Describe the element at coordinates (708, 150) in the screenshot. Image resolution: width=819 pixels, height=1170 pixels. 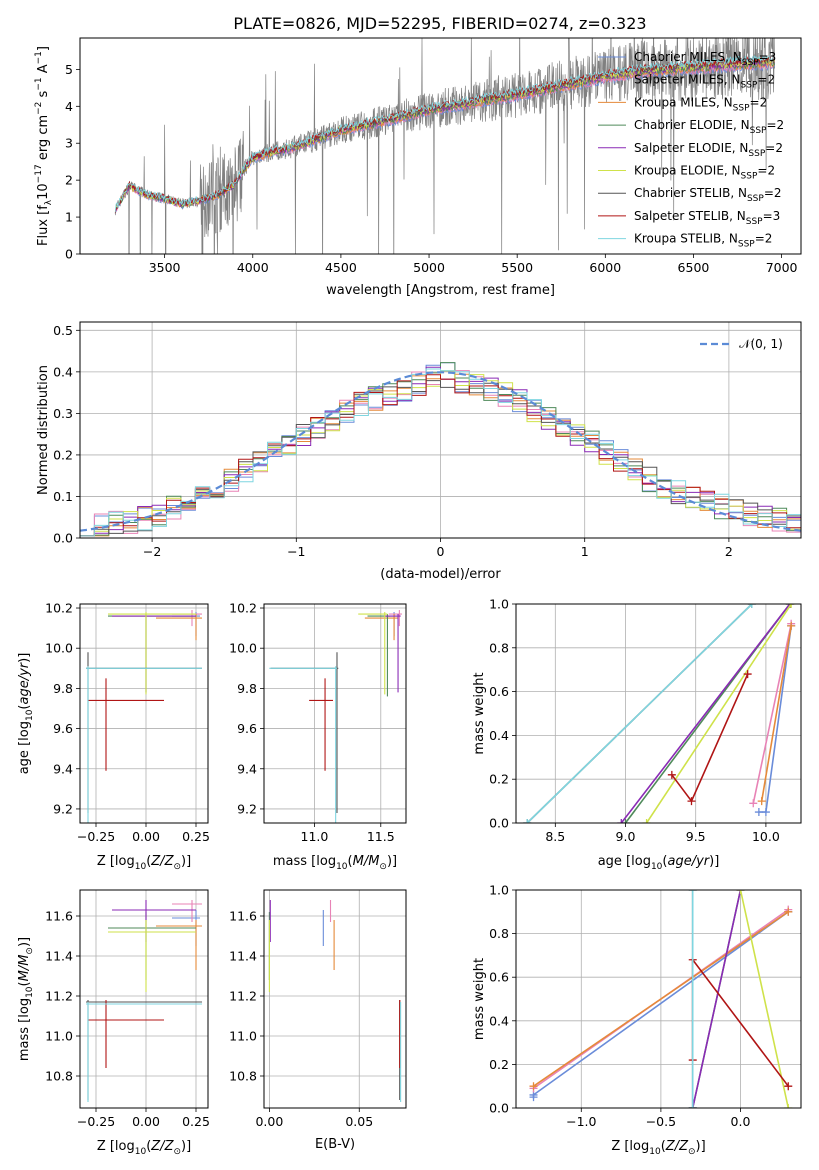
I see `legend-label: Salpeter ELODIE, NSSP=2` at that location.